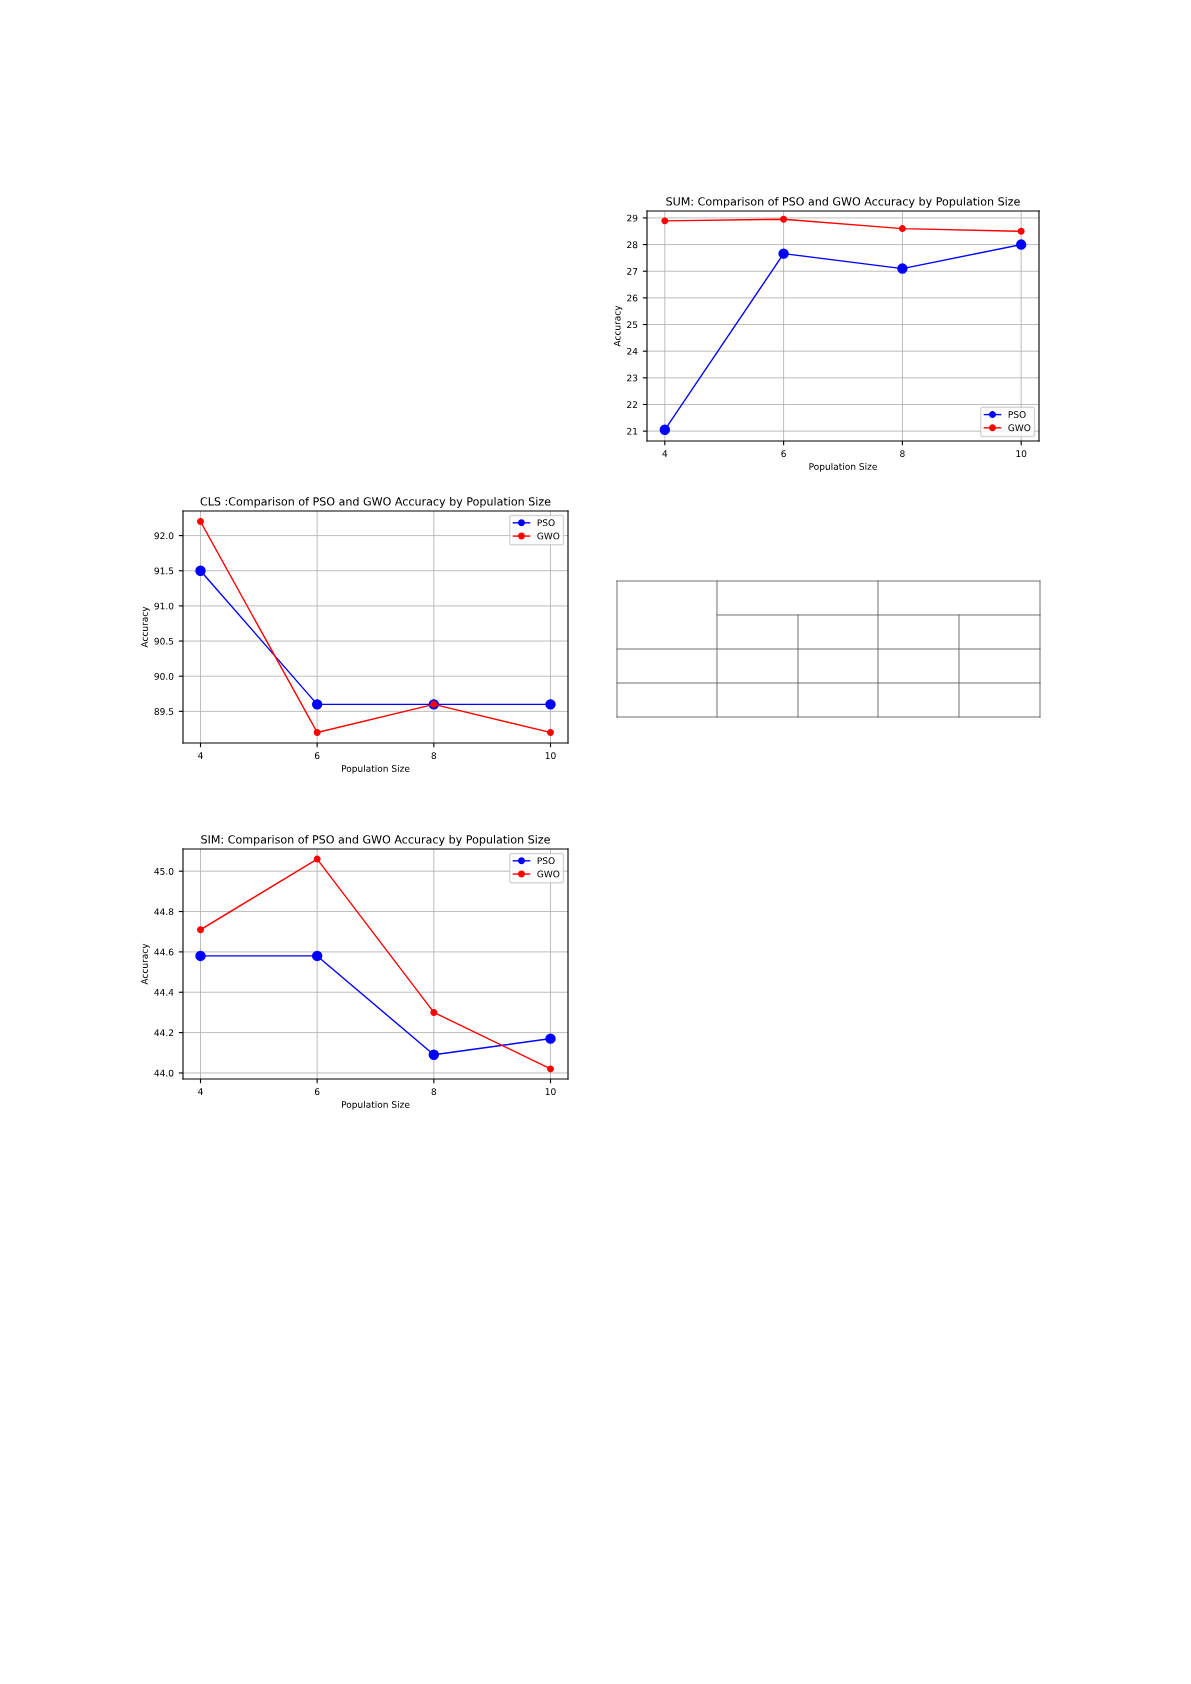  What do you see at coordinates (375, 502) in the screenshot?
I see `chart-title: CLS :Comparison of PSO and GWO Accuracy by Population Size` at bounding box center [375, 502].